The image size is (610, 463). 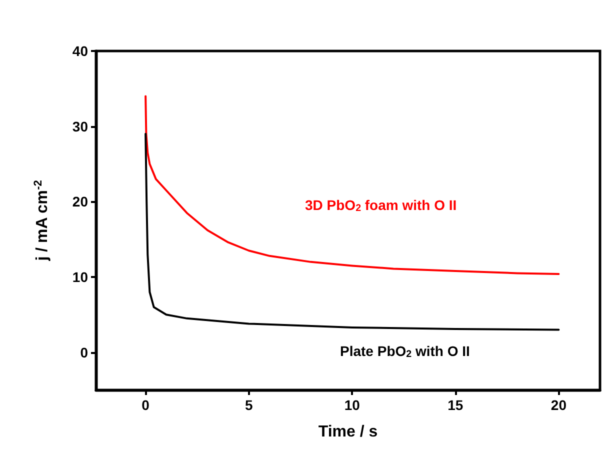 I want to click on y-tick-label: 30, so click(x=80, y=126).